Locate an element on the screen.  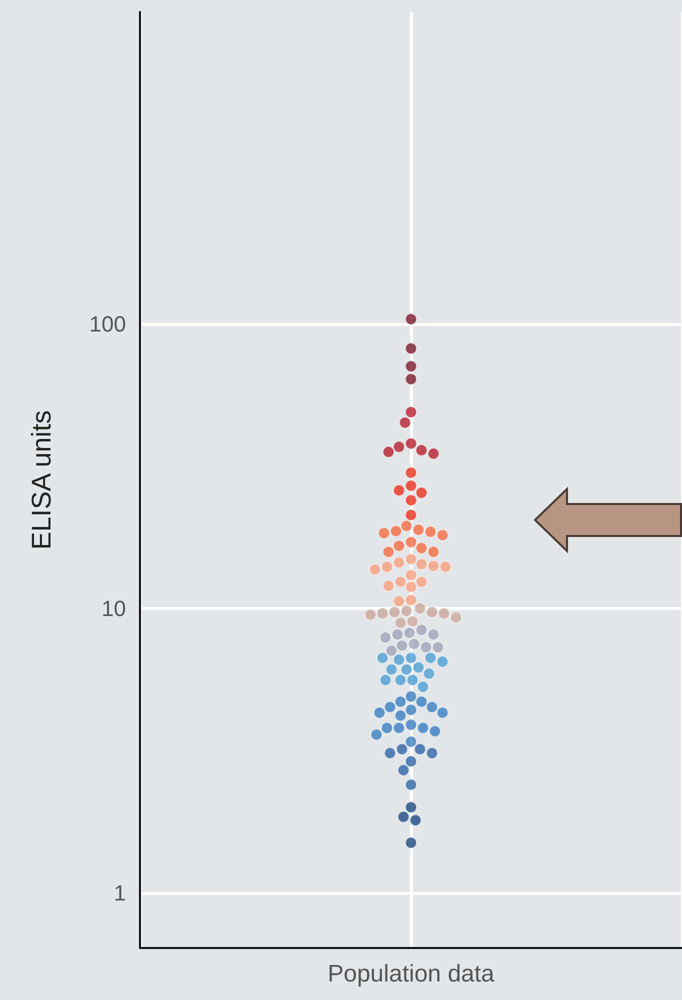
y-axis-title: ELISA units is located at coordinates (41, 480).